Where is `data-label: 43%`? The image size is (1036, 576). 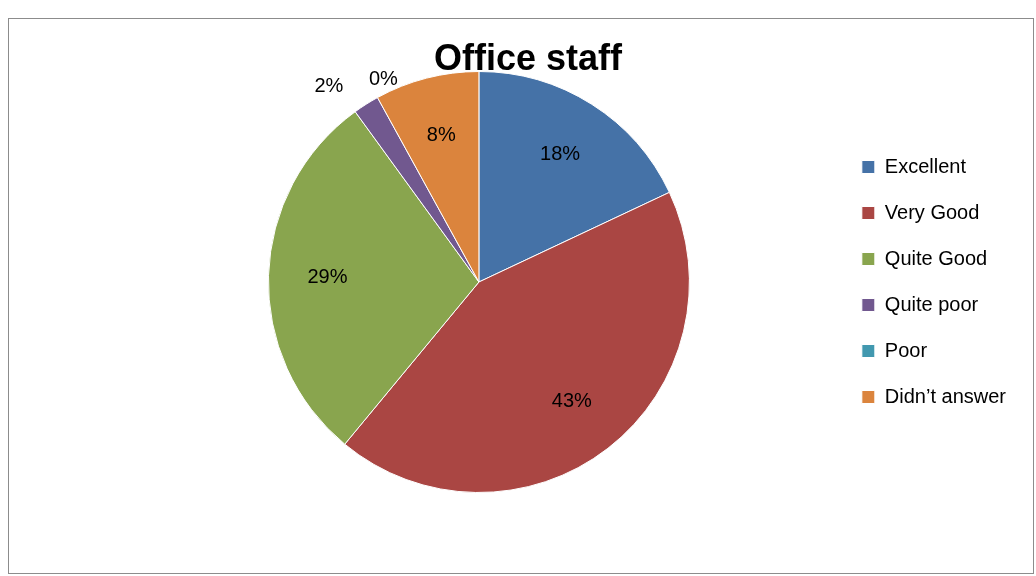
data-label: 43% is located at coordinates (572, 400).